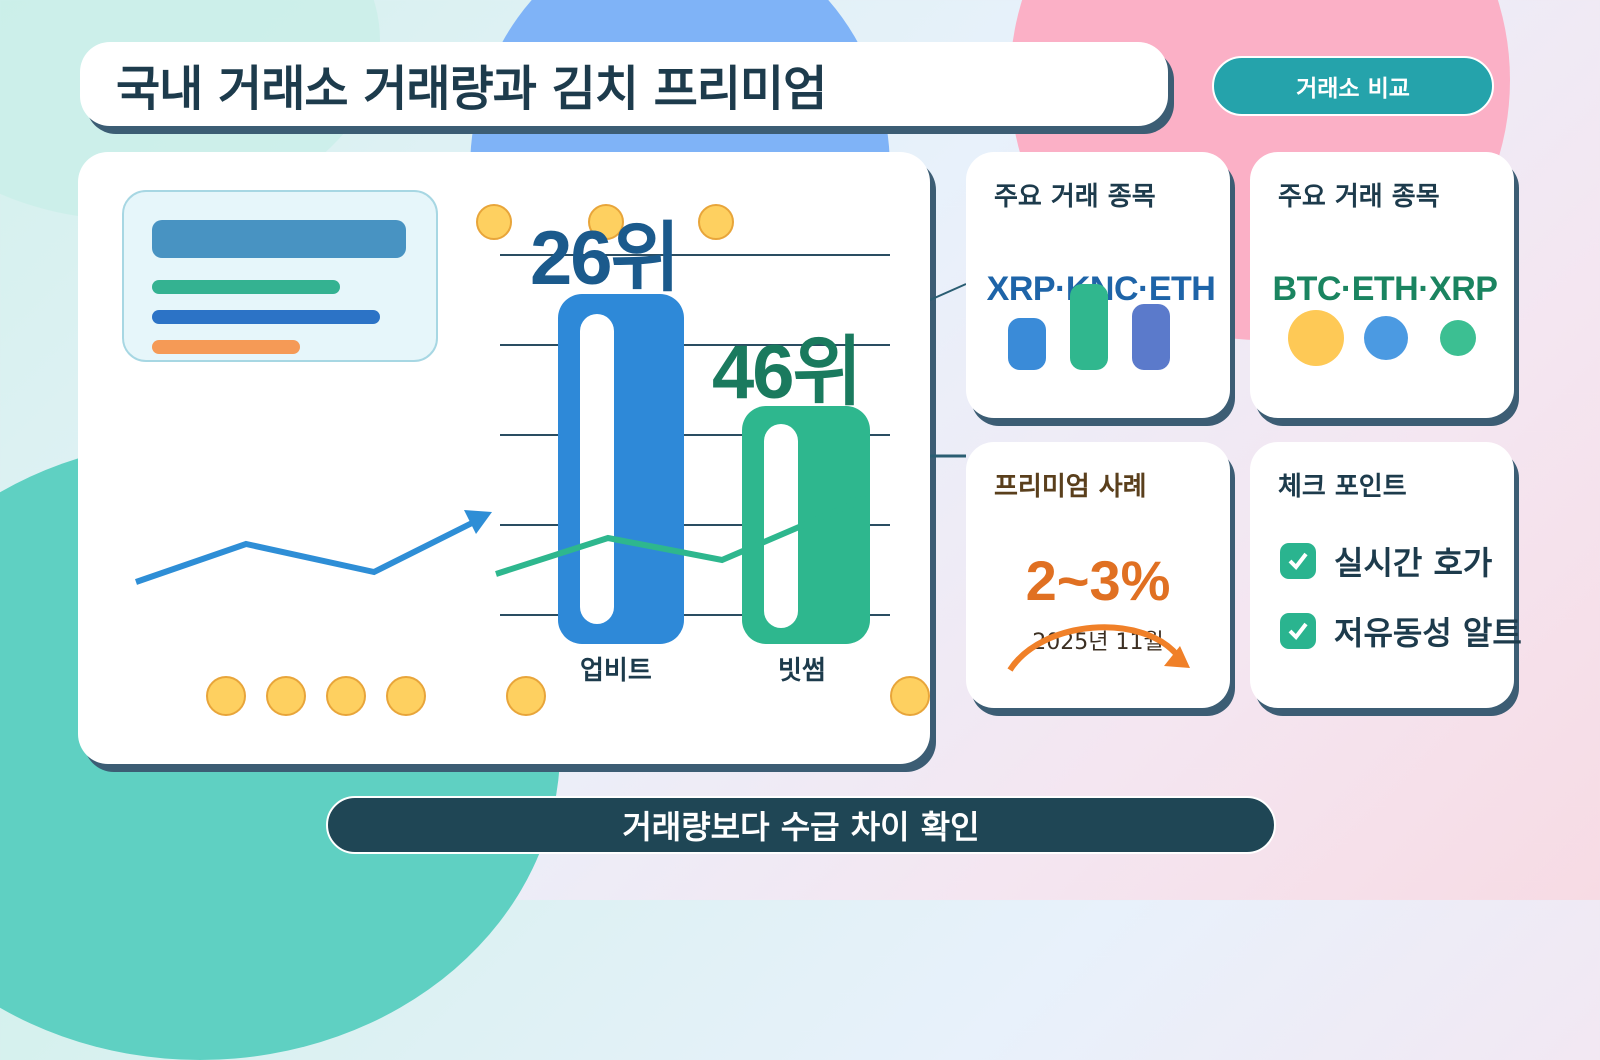 The width and height of the screenshot is (1600, 1060). Describe the element at coordinates (1098, 580) in the screenshot. I see `premium-value: 2~3%` at that location.